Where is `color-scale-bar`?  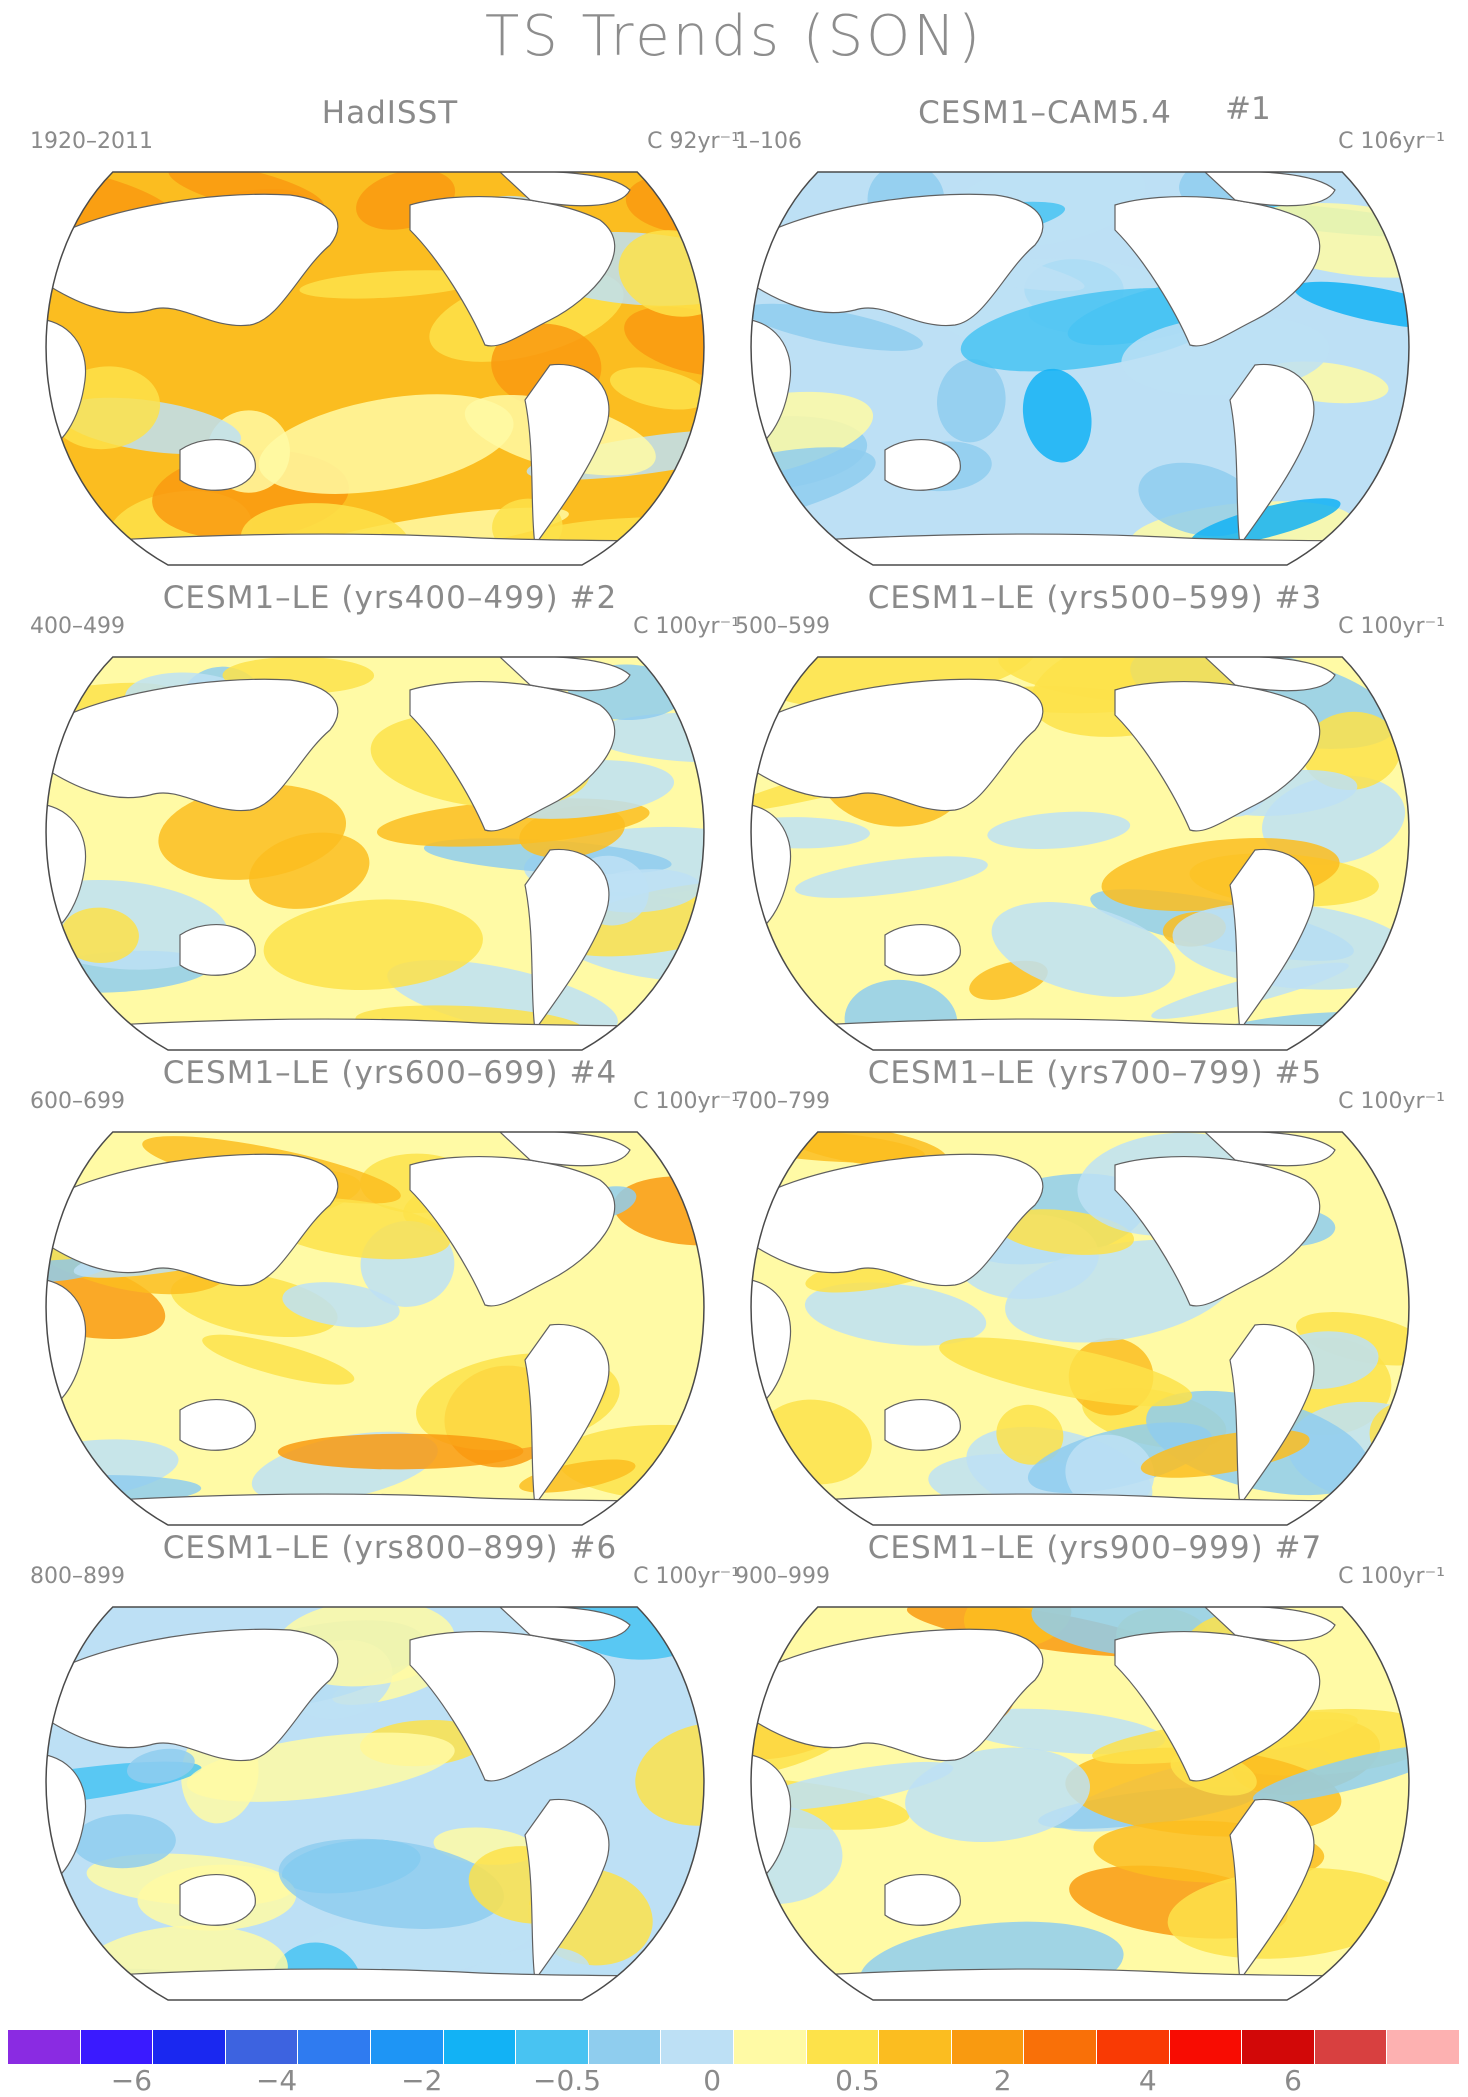 color-scale-bar is located at coordinates (734, 2047).